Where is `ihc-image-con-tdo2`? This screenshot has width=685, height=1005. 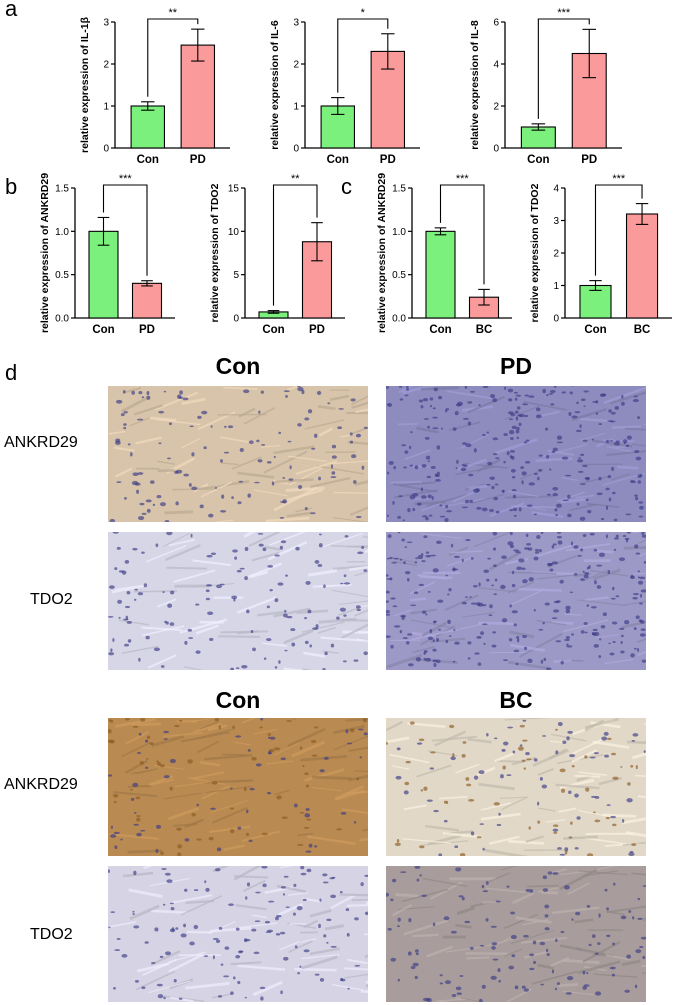
ihc-image-con-tdo2 is located at coordinates (238, 601).